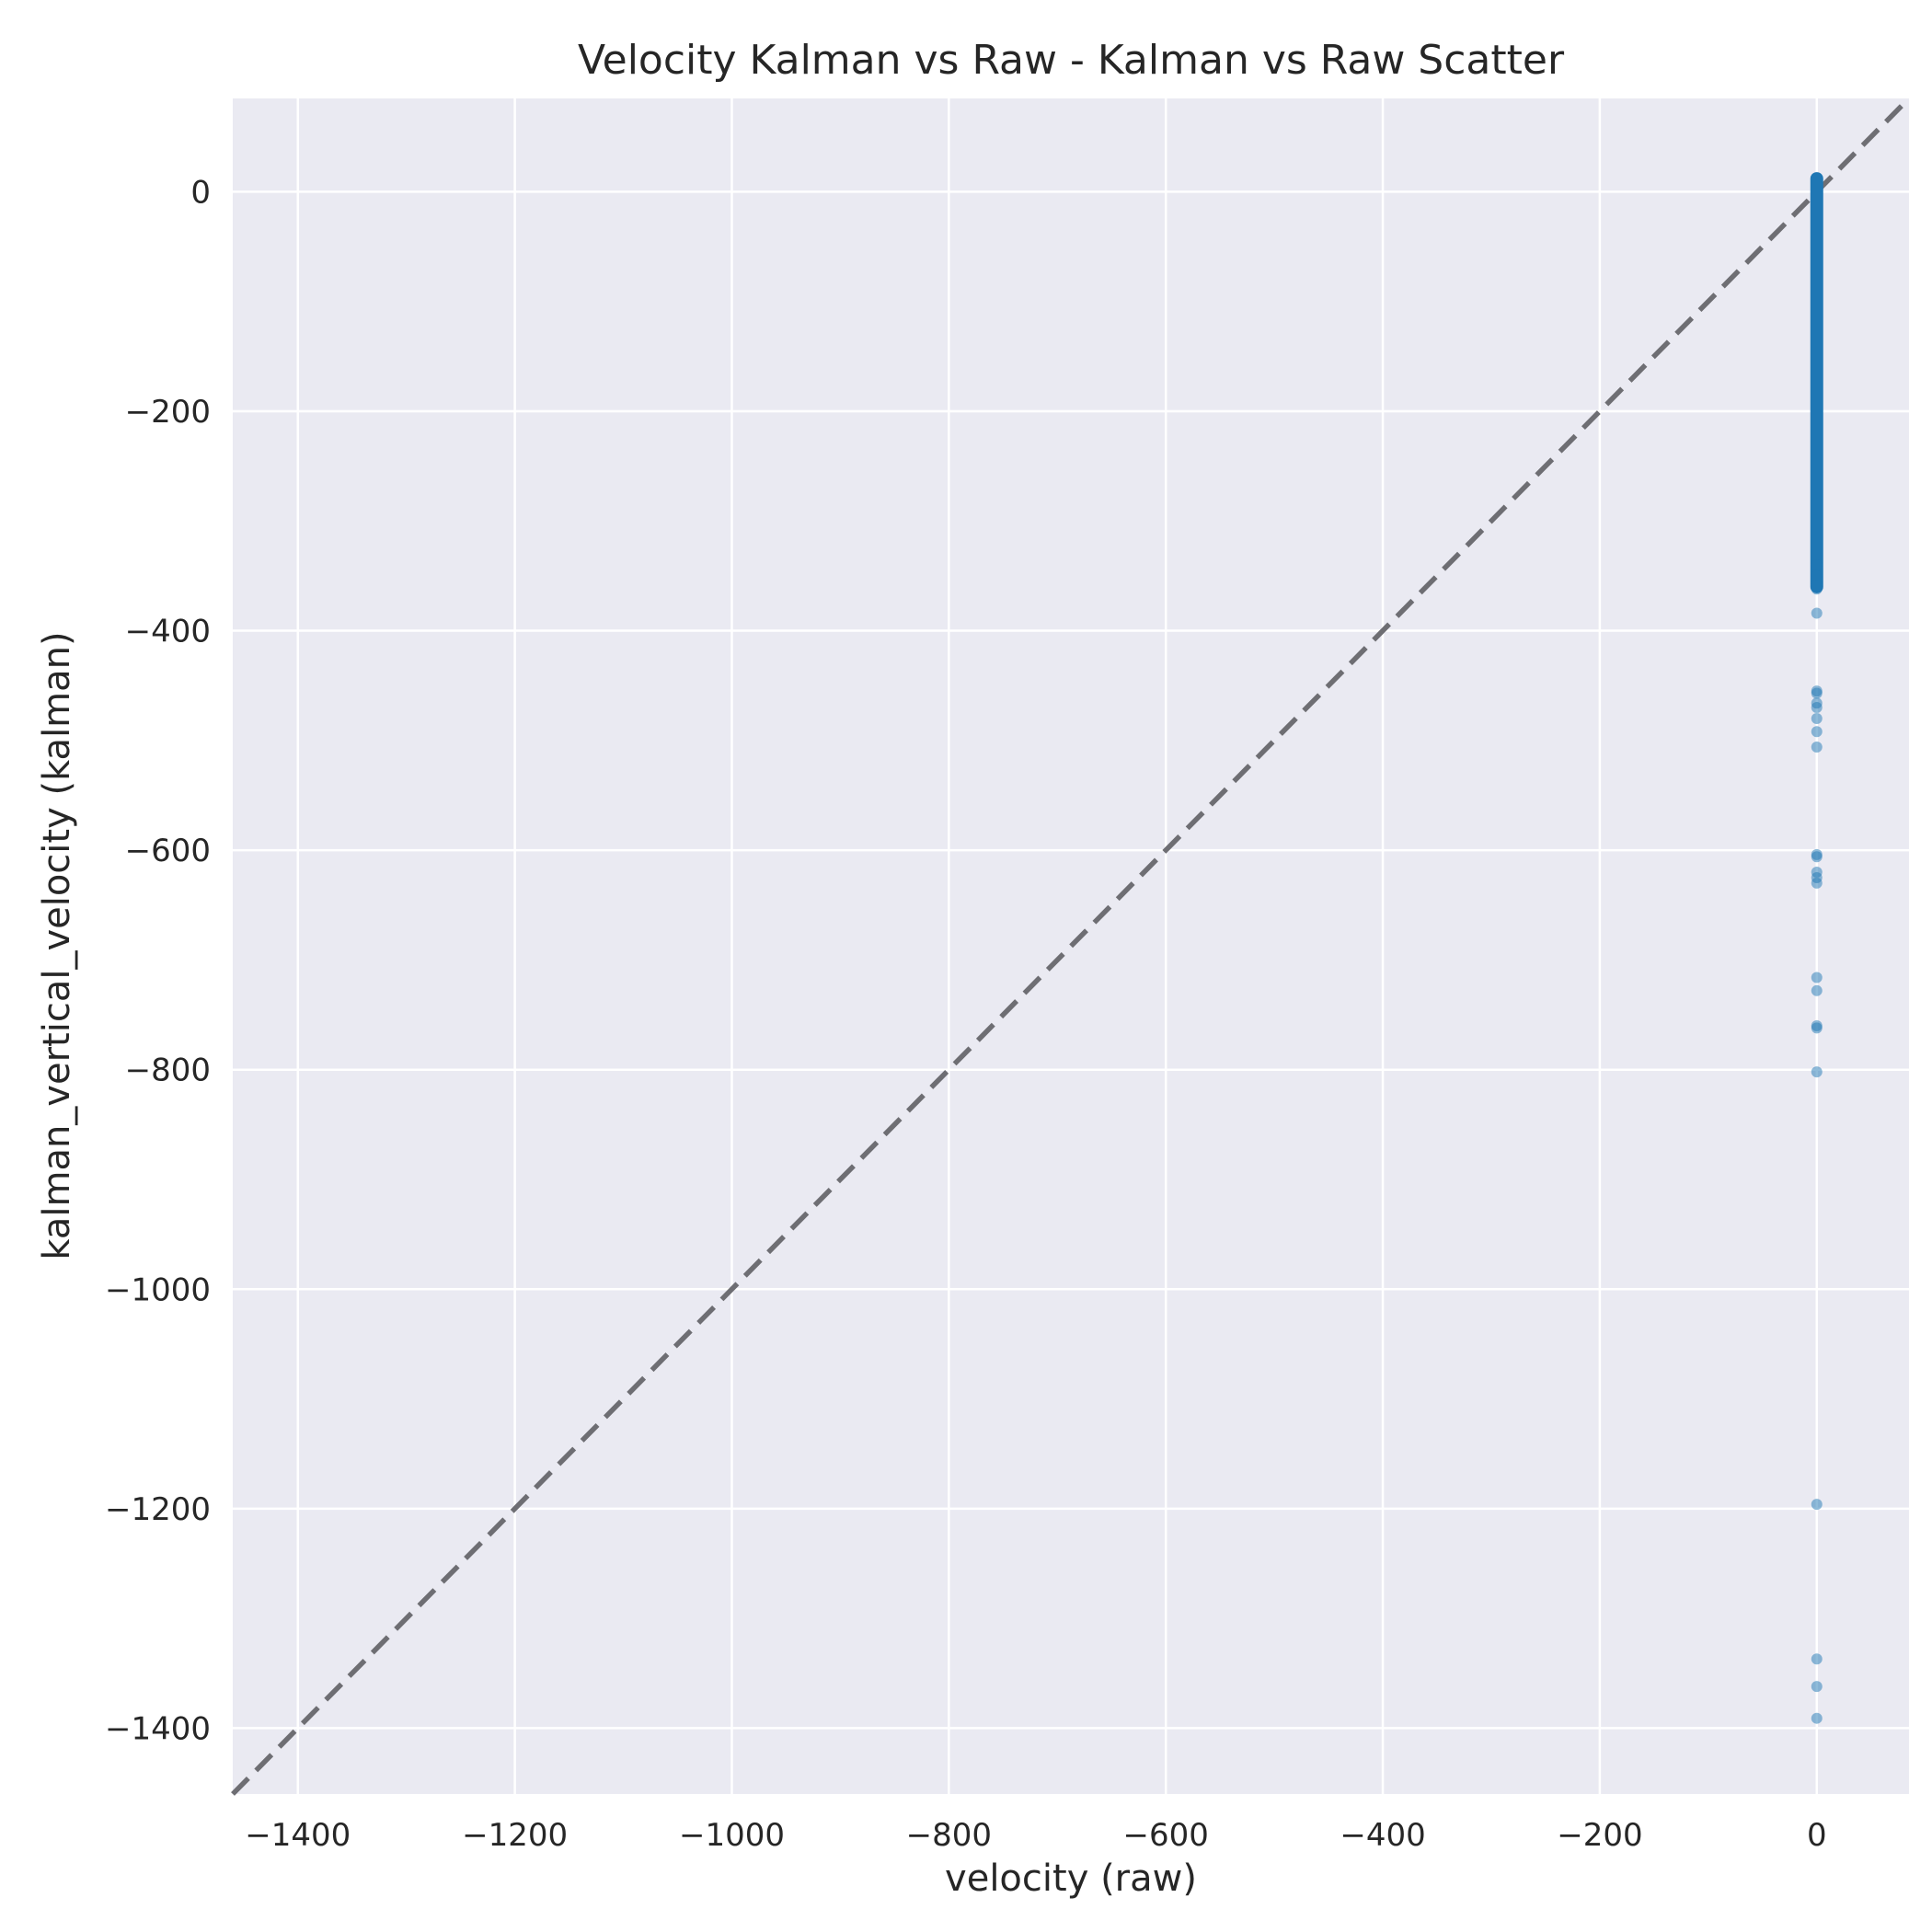 This screenshot has height=1932, width=1932. Describe the element at coordinates (158, 1289) in the screenshot. I see `y-tick-label: −1000` at that location.